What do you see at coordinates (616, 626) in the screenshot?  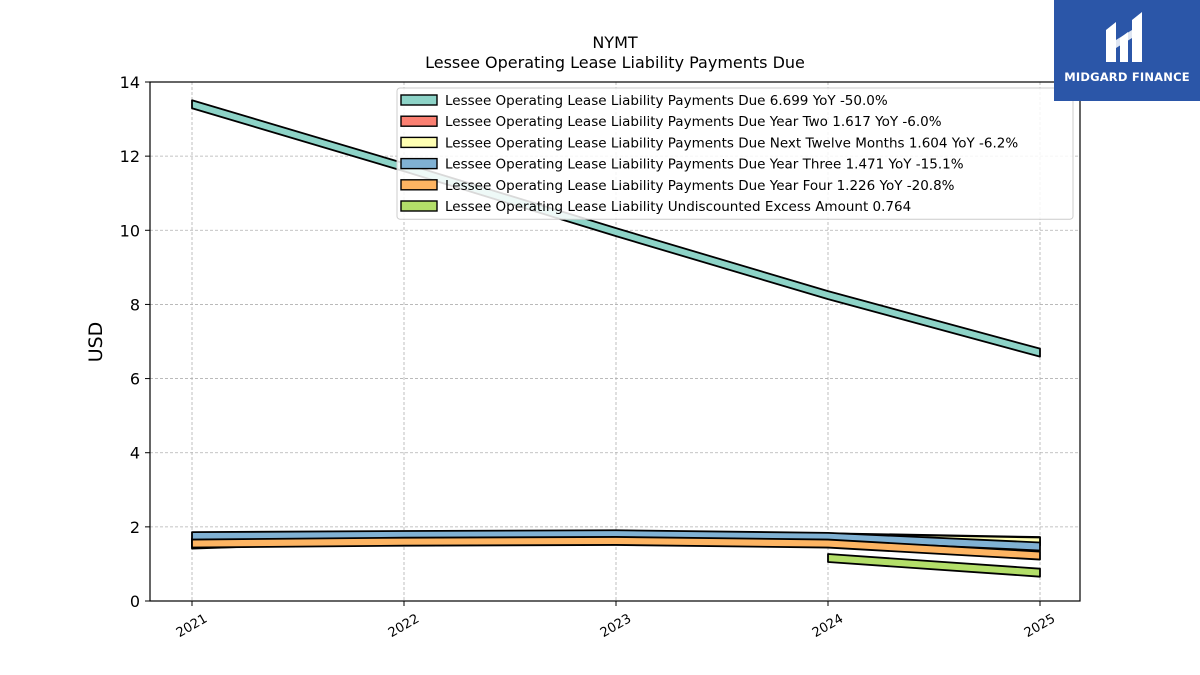 I see `x-tick-label: 2023` at bounding box center [616, 626].